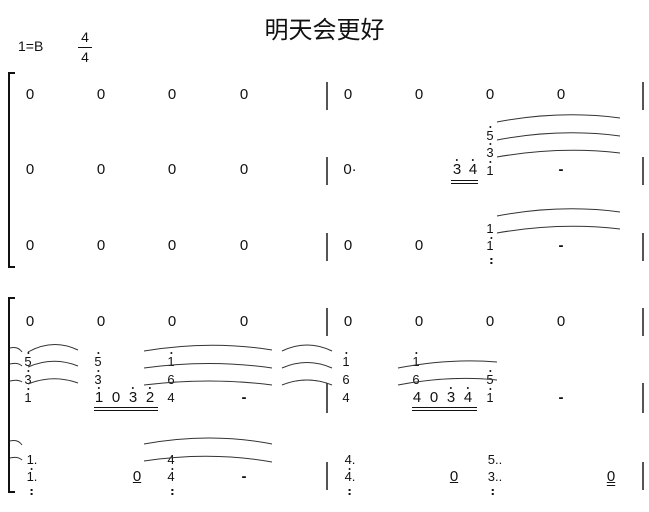  What do you see at coordinates (31, 46) in the screenshot?
I see `key-signature: 1=B` at bounding box center [31, 46].